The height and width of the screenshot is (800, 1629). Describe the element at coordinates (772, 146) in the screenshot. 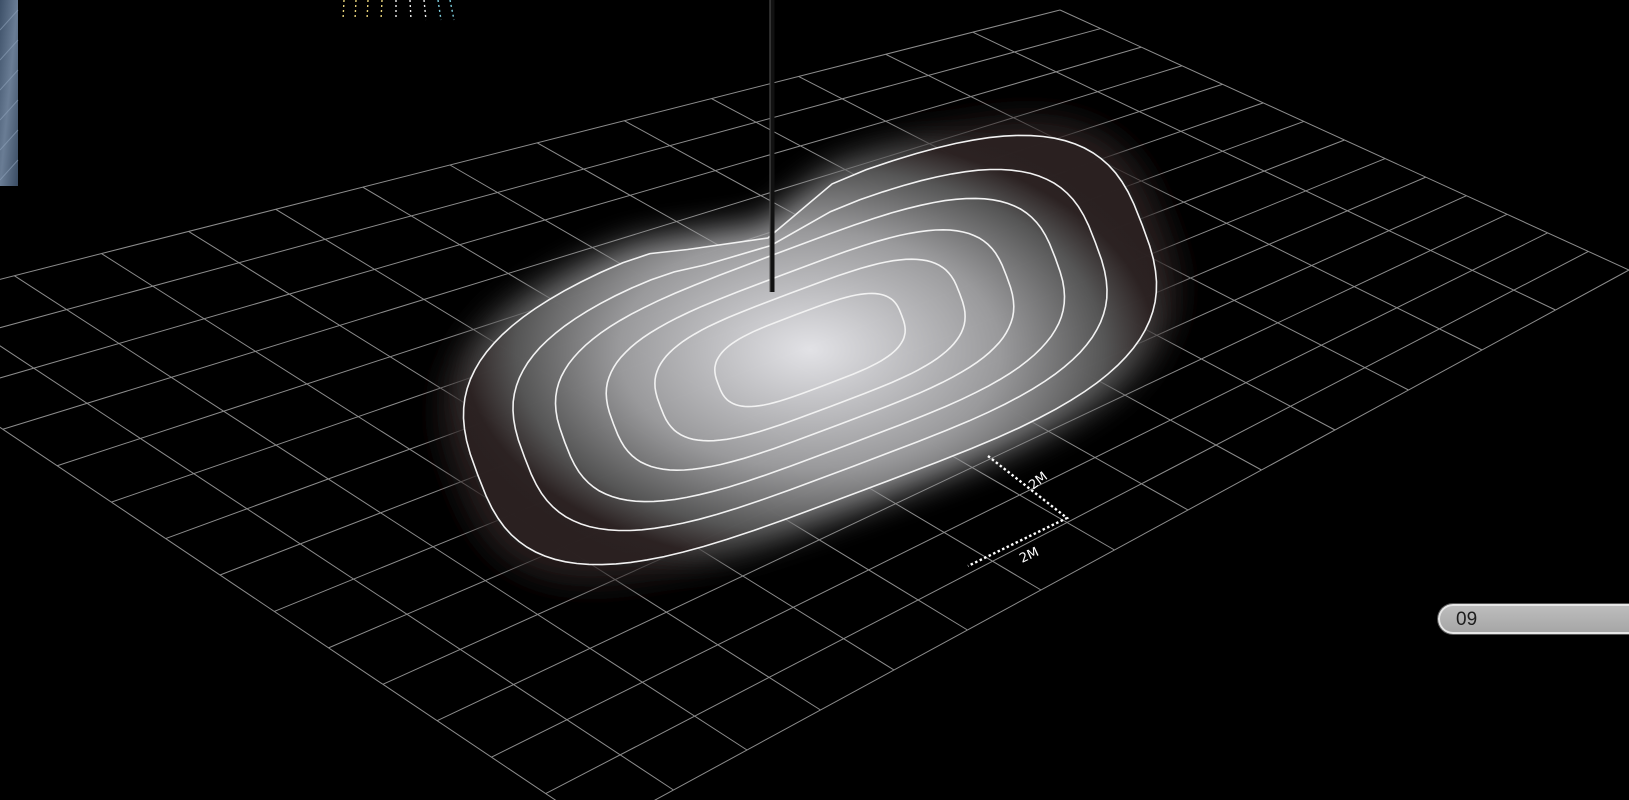

I see `lamp-pole` at that location.